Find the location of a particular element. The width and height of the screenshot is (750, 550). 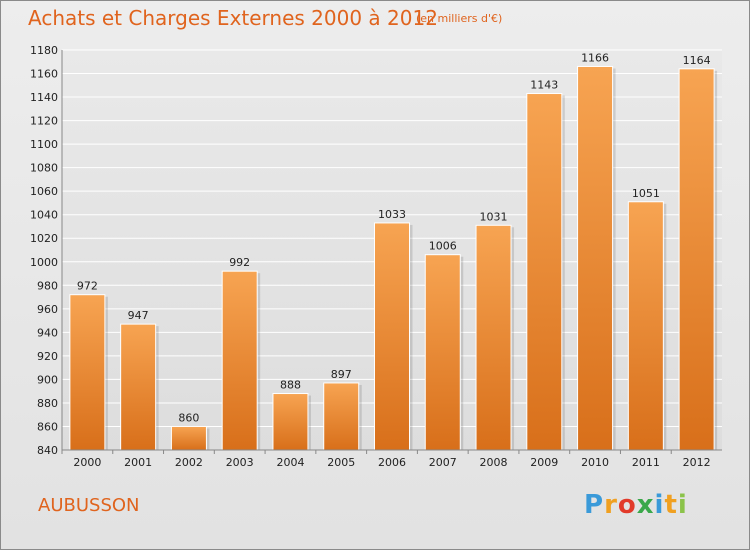

y-tick-label: 1060 is located at coordinates (44, 191).